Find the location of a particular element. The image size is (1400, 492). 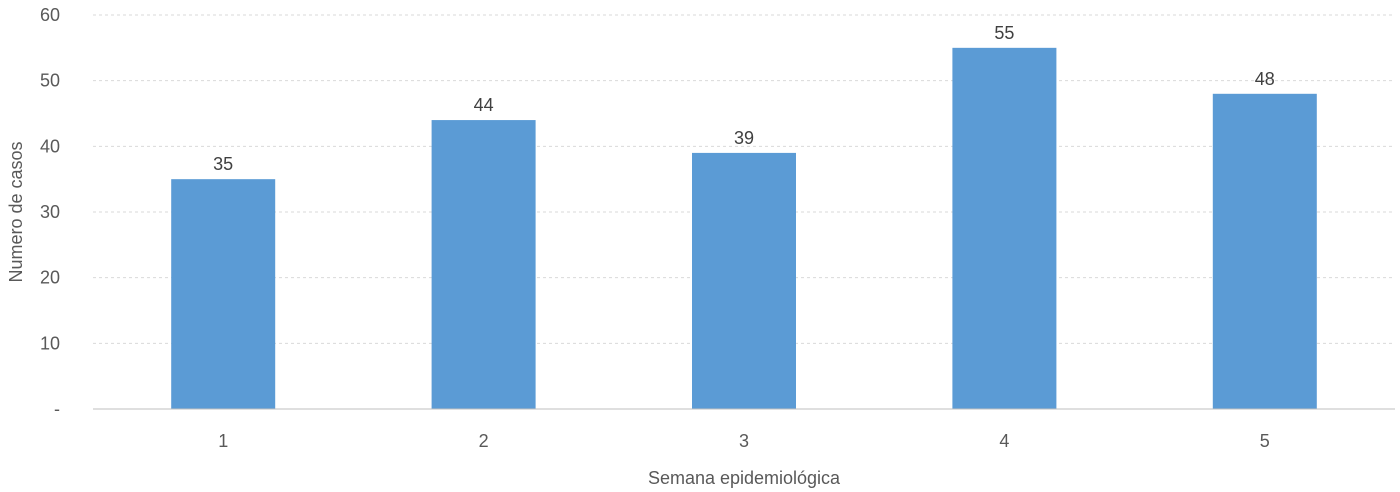

y-axis-title: Numero de casos is located at coordinates (16, 211).